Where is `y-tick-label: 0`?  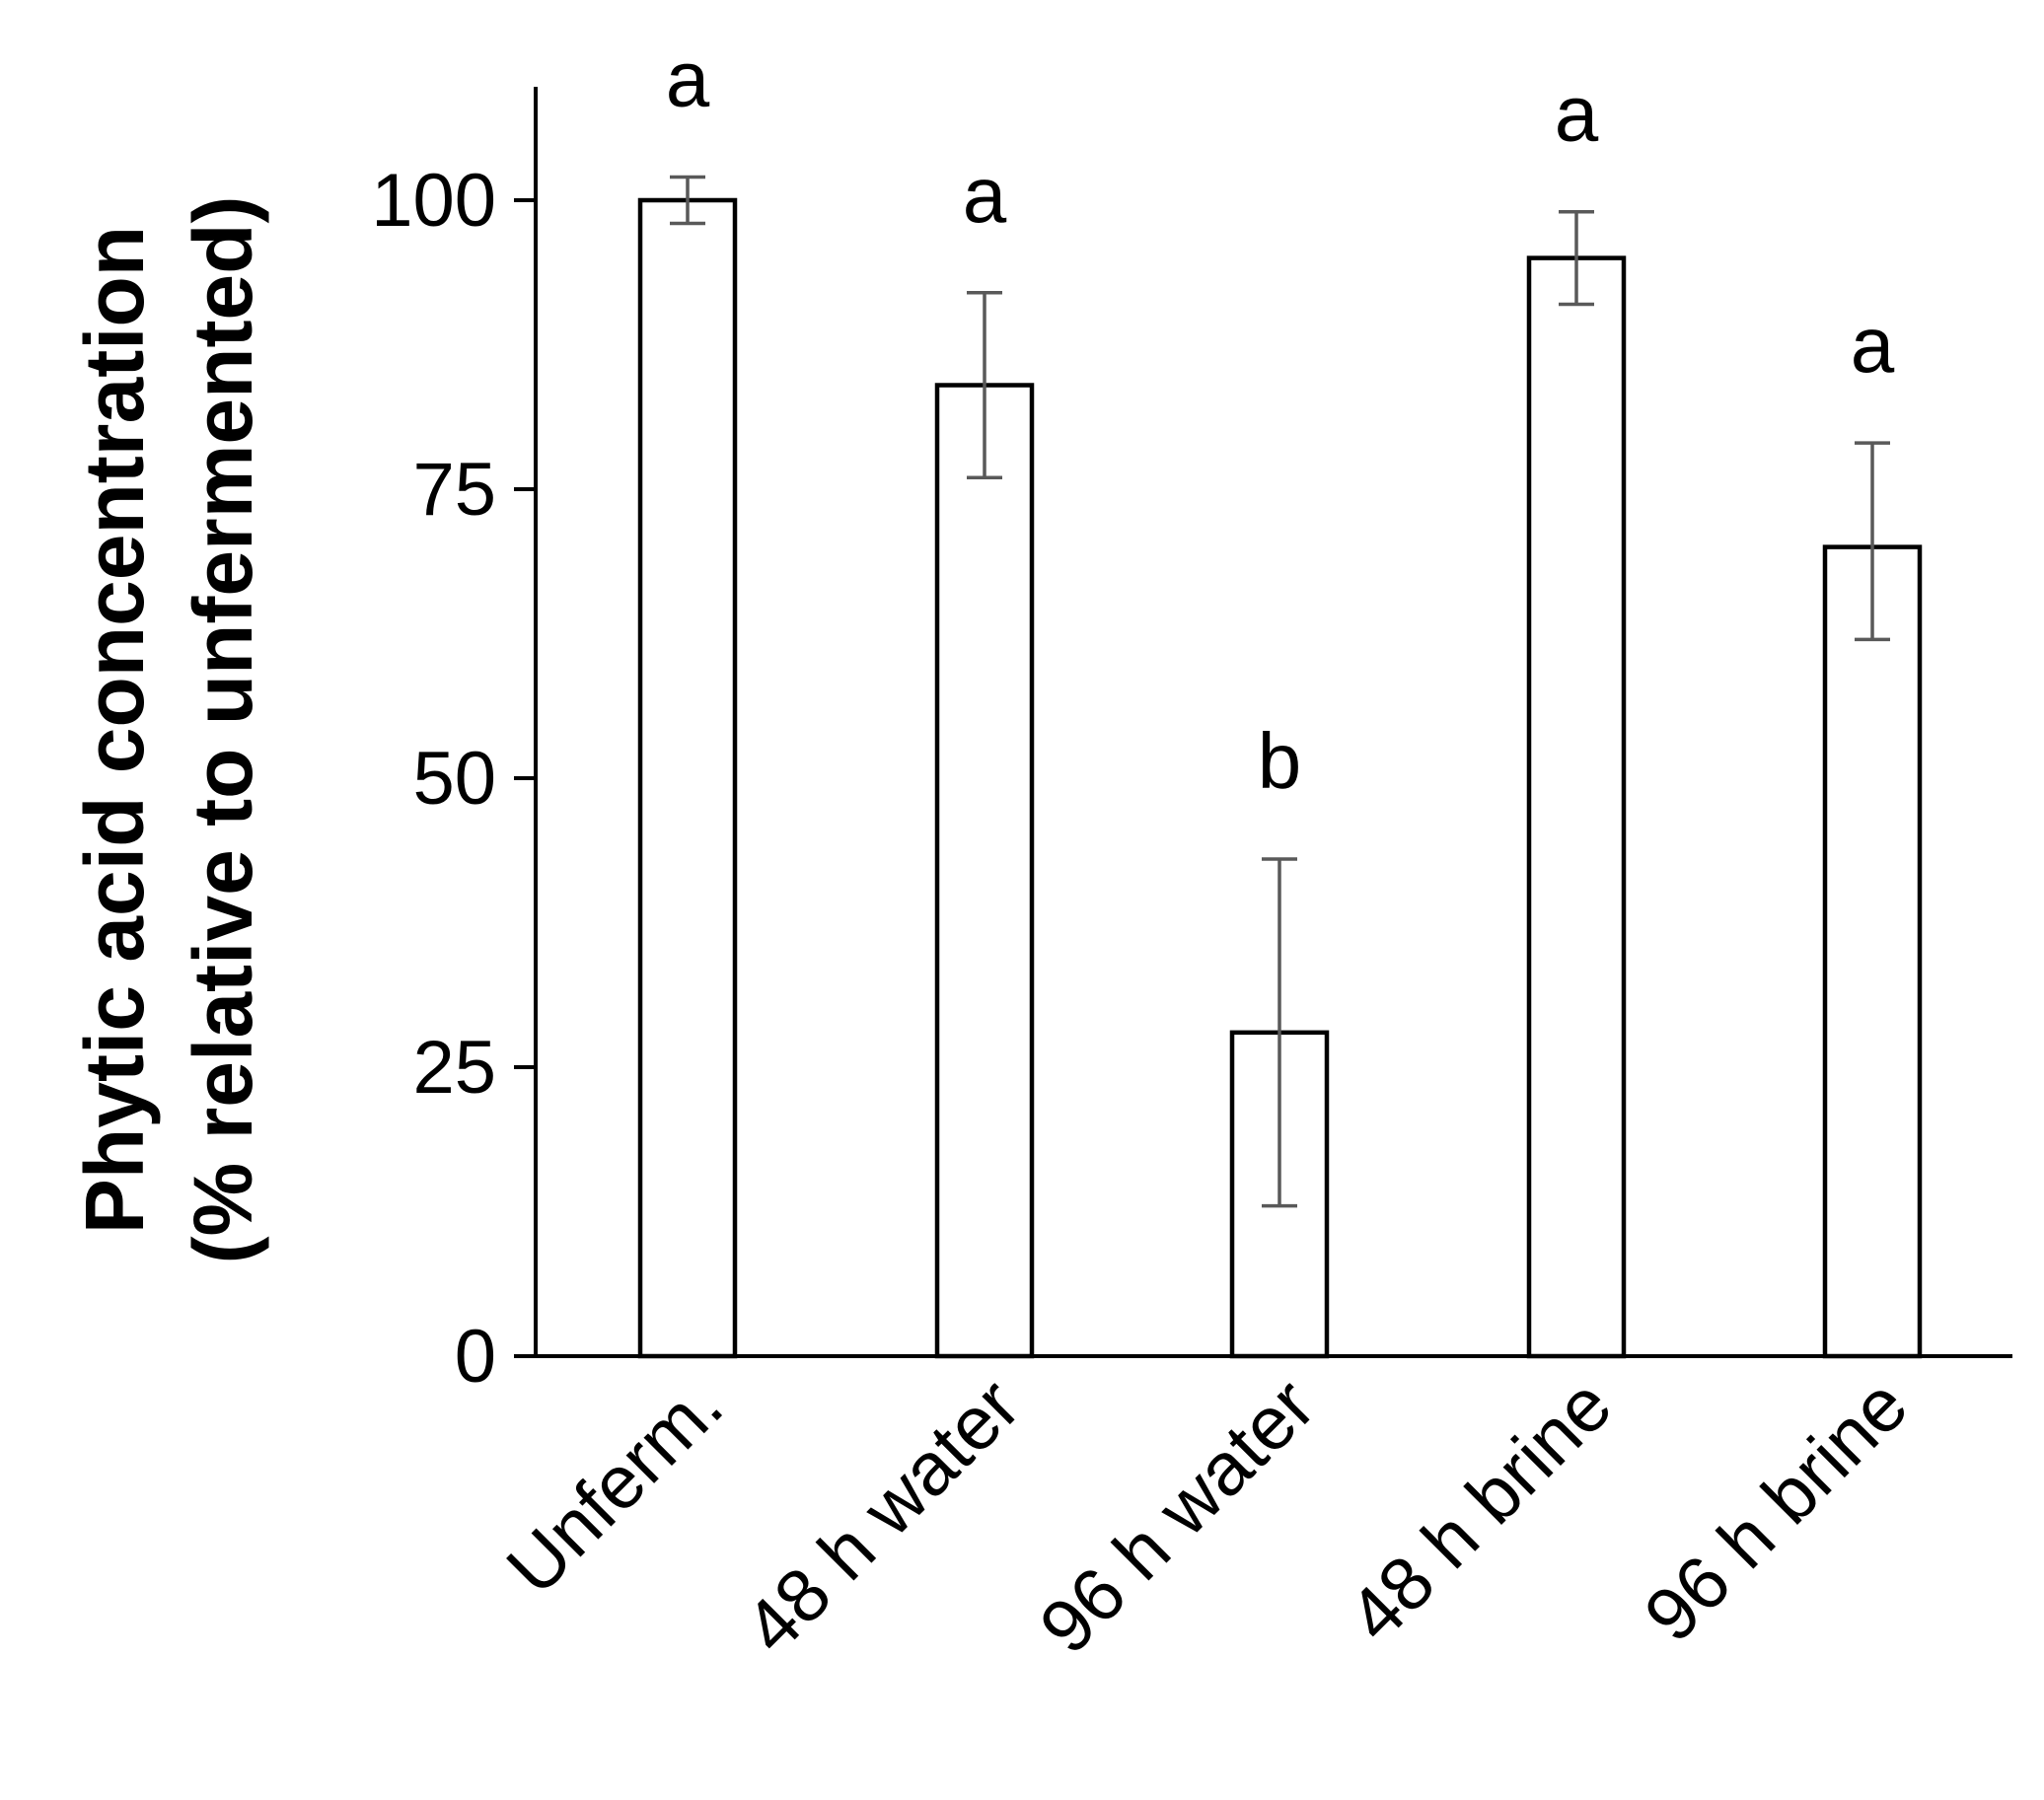
y-tick-label: 0 is located at coordinates (476, 1357).